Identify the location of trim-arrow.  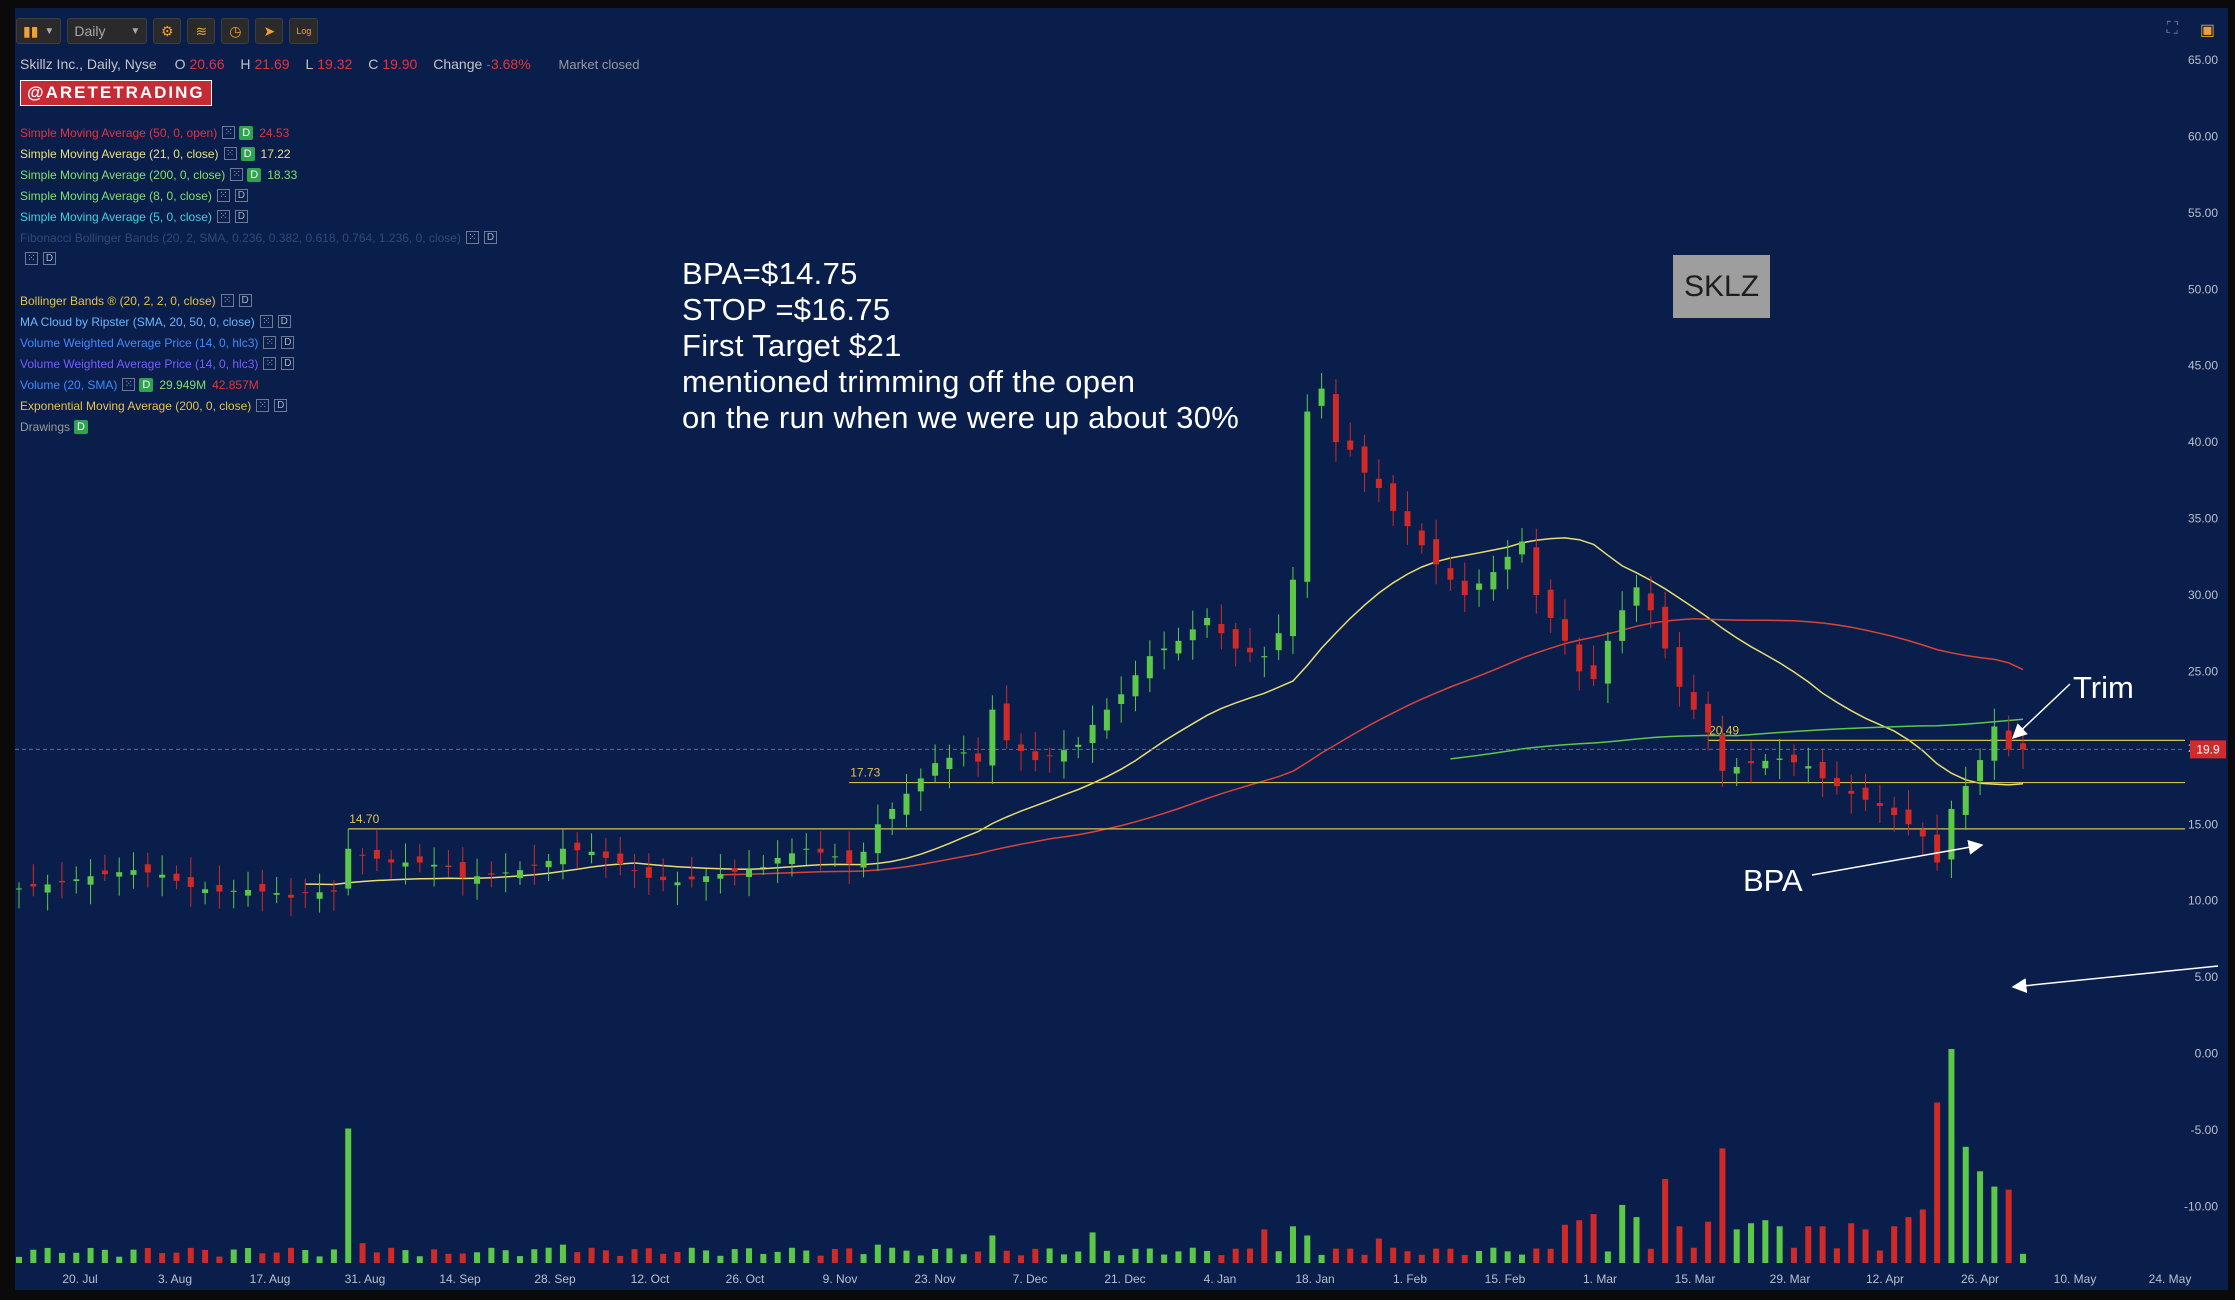
(2041, 711).